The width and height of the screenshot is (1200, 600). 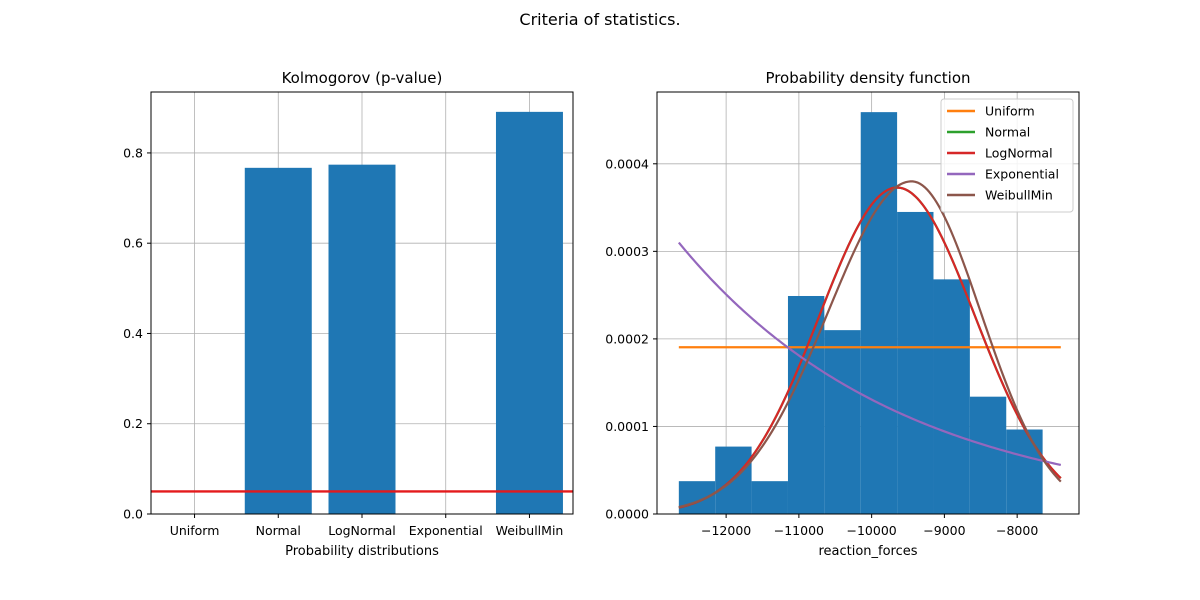 I want to click on kolmogorov-title: Kolmogorov (p-value), so click(x=362, y=78).